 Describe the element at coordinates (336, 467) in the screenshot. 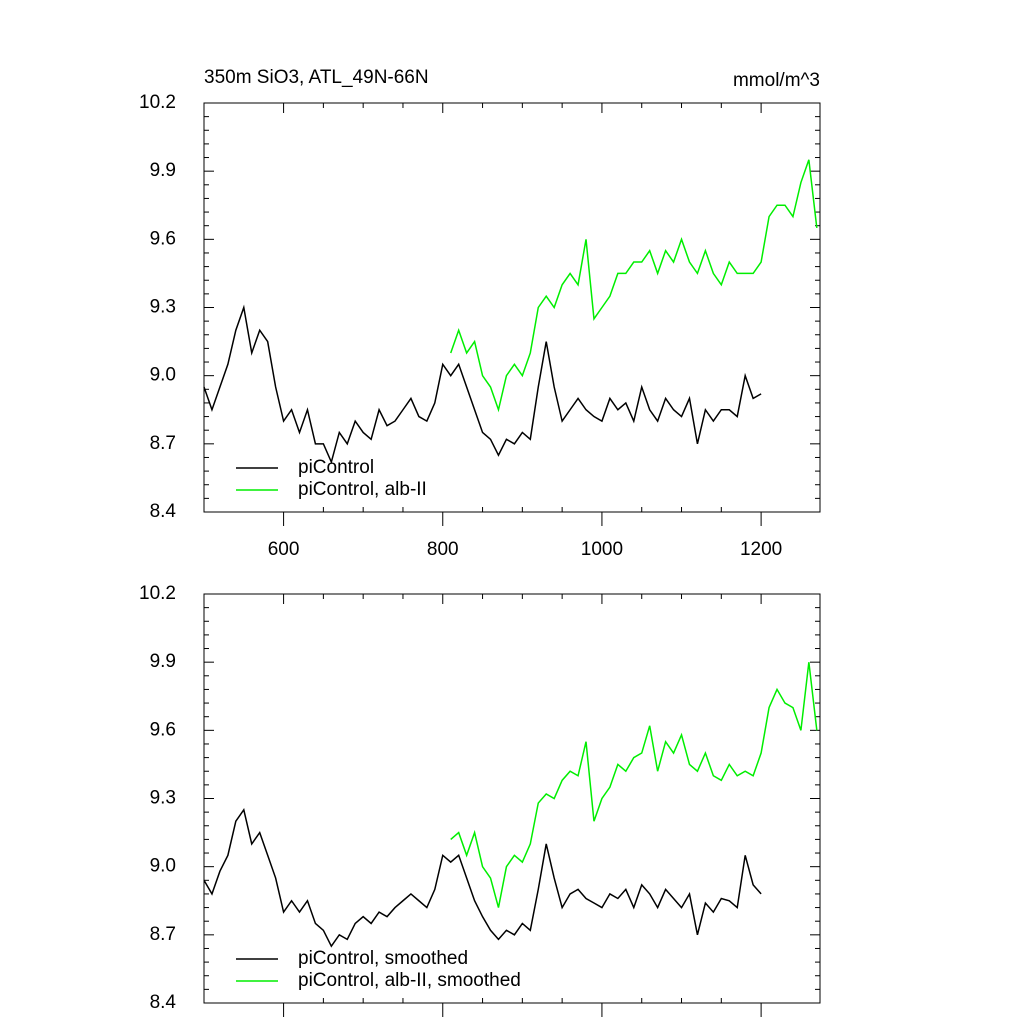

I see `legend-label: piControl` at that location.